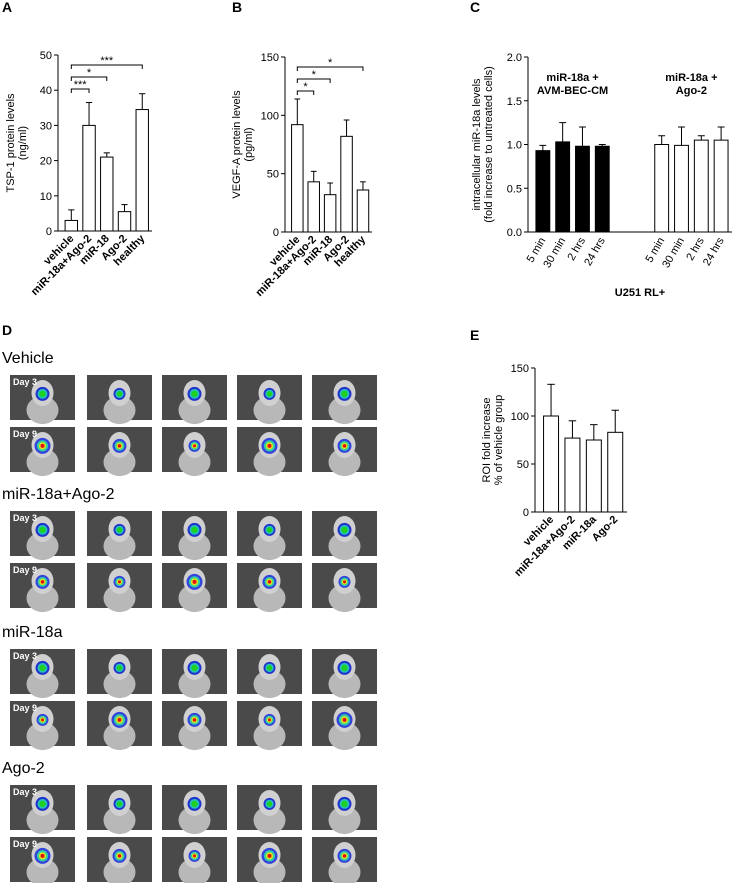 This screenshot has width=736, height=883. What do you see at coordinates (572, 78) in the screenshot?
I see `group-label: miR-18a +` at bounding box center [572, 78].